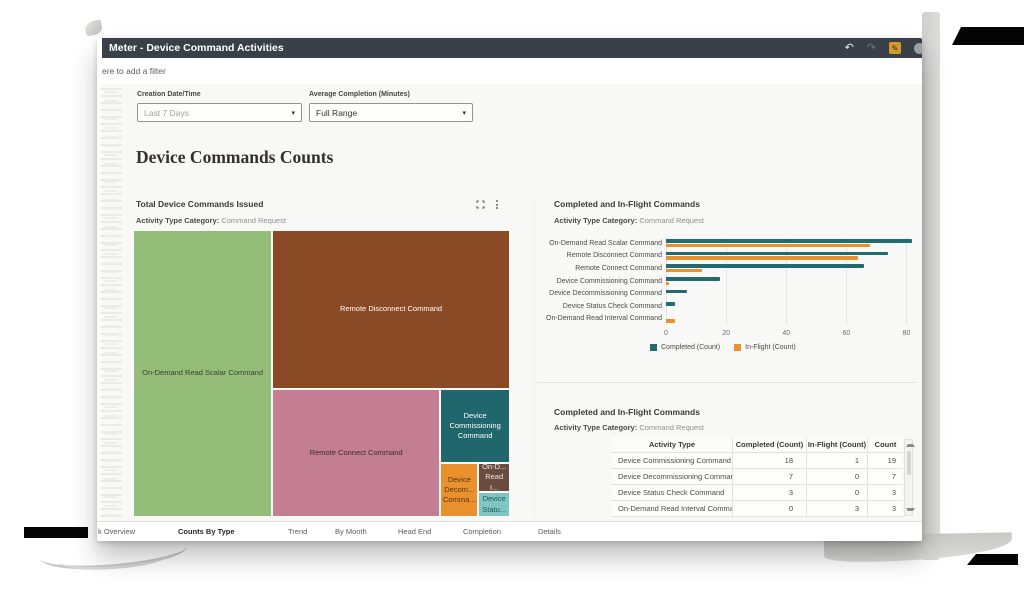  Describe the element at coordinates (166, 112) in the screenshot. I see `creation-date-value: Last 7 Days` at that location.